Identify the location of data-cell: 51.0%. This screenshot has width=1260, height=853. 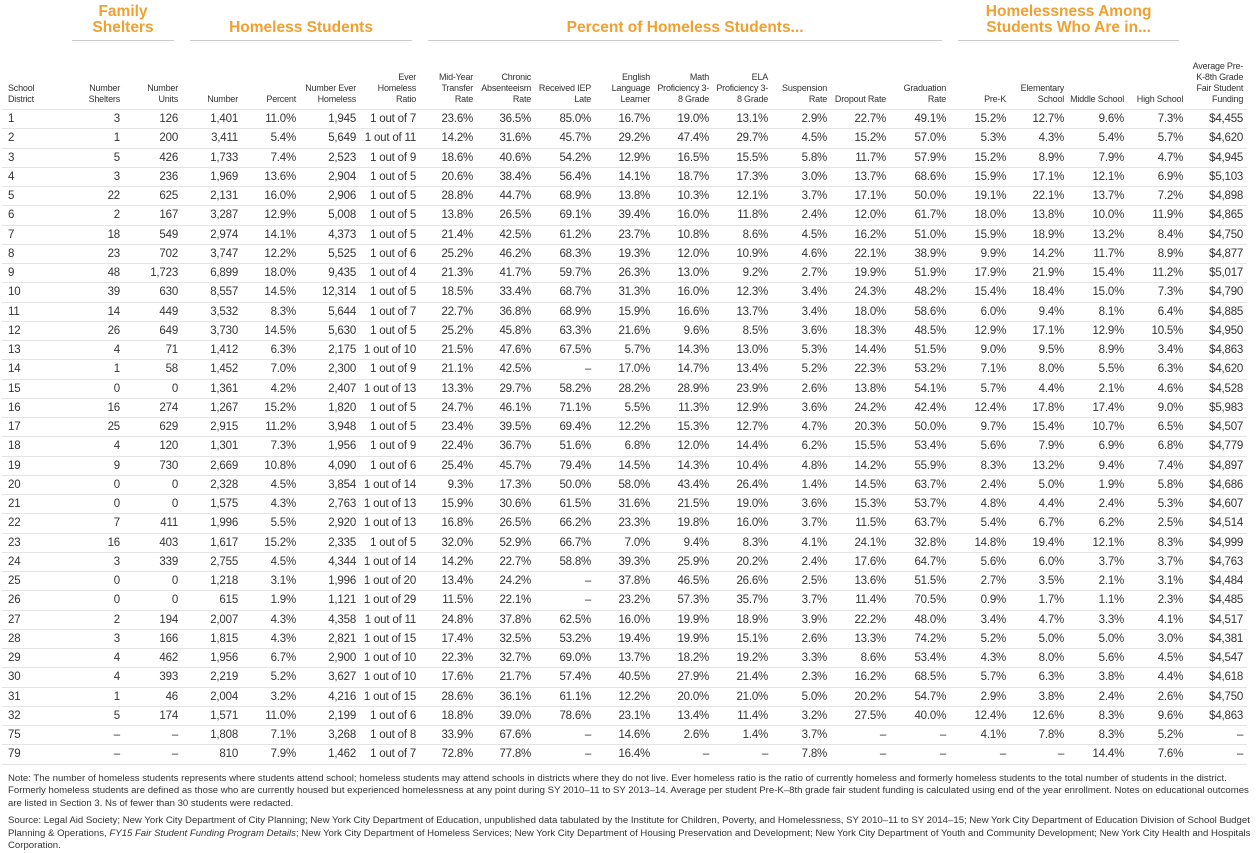
(920, 235).